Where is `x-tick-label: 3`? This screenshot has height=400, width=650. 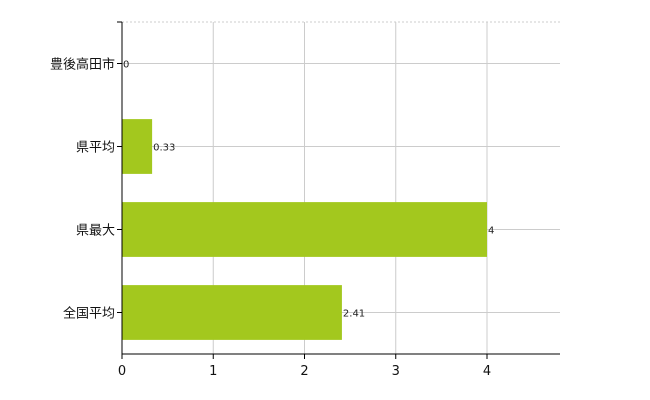 x-tick-label: 3 is located at coordinates (396, 371).